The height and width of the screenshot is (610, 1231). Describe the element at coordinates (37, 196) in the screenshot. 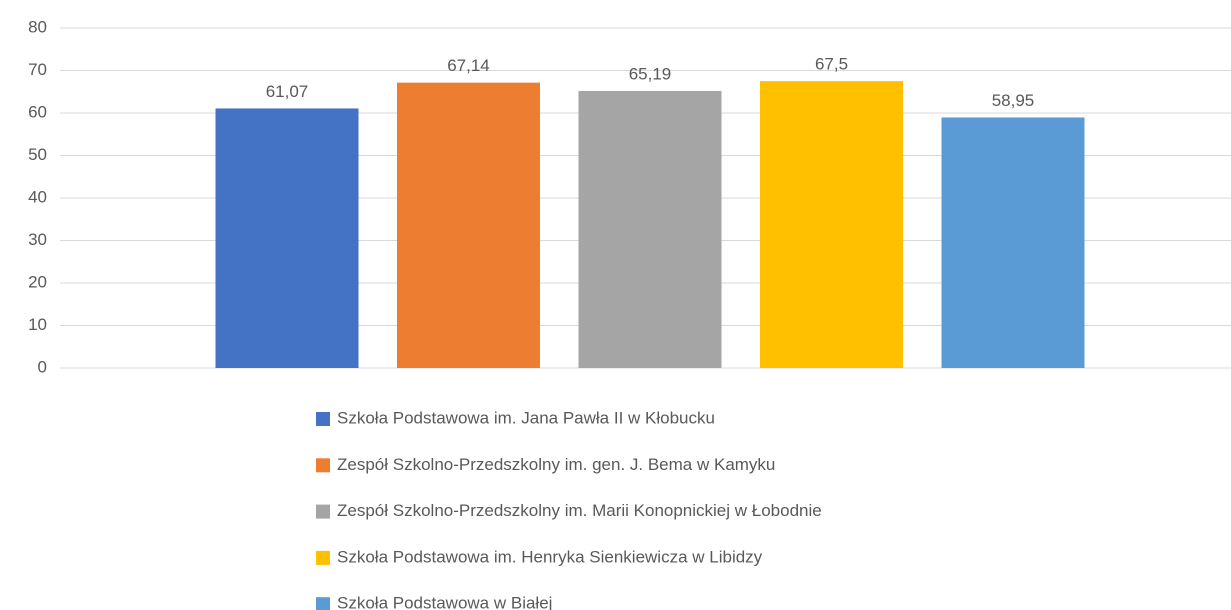

I see `y-tick-label: 40` at that location.